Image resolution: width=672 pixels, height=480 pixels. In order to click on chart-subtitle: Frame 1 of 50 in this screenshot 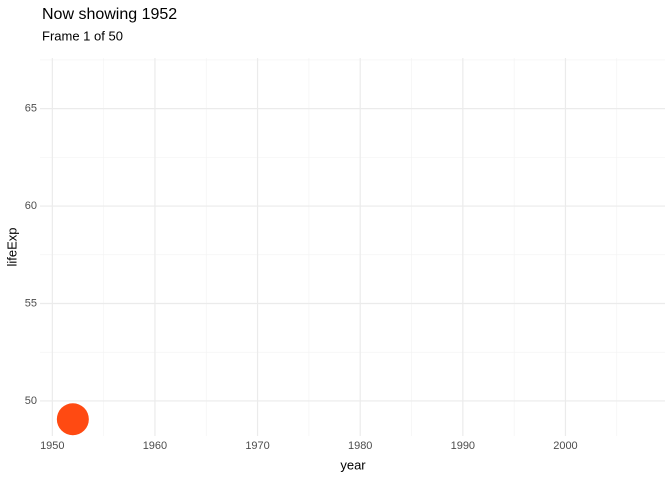, I will do `click(82, 35)`.